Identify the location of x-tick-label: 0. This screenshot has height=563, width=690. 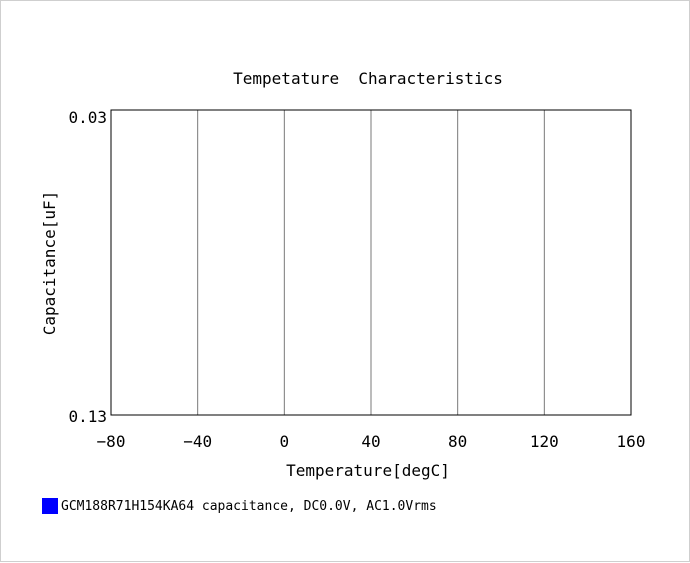
(285, 441).